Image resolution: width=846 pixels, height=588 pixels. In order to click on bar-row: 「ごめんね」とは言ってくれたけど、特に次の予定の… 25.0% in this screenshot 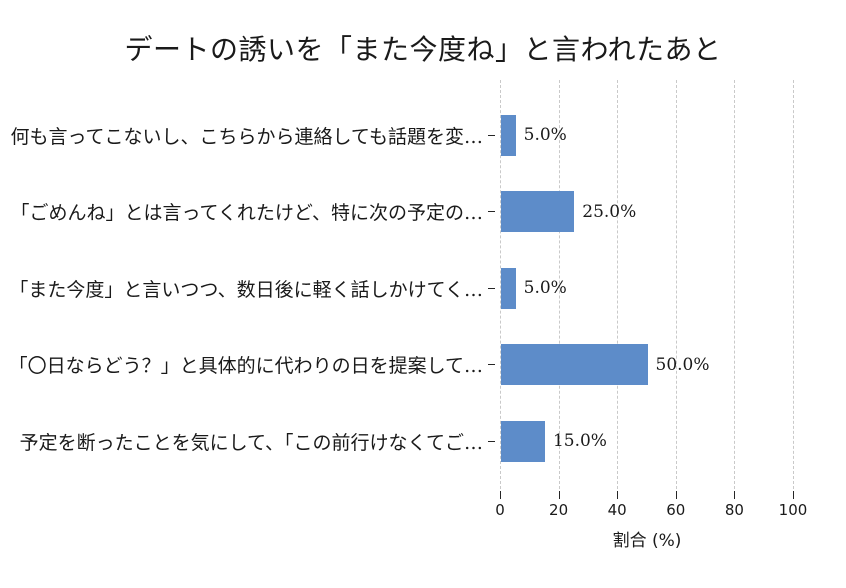, I will do `click(423, 212)`.